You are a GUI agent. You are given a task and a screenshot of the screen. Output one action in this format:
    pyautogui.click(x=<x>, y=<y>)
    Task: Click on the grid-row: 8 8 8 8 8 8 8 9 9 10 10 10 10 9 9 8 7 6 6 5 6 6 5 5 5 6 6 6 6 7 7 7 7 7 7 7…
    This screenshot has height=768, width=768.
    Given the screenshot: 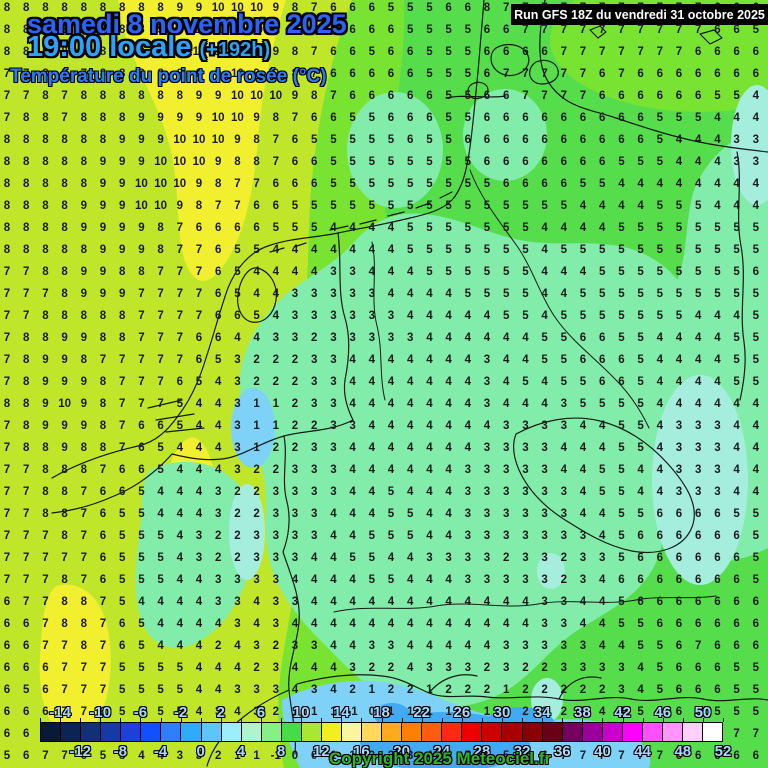 What is the action you would take?
    pyautogui.click(x=384, y=52)
    